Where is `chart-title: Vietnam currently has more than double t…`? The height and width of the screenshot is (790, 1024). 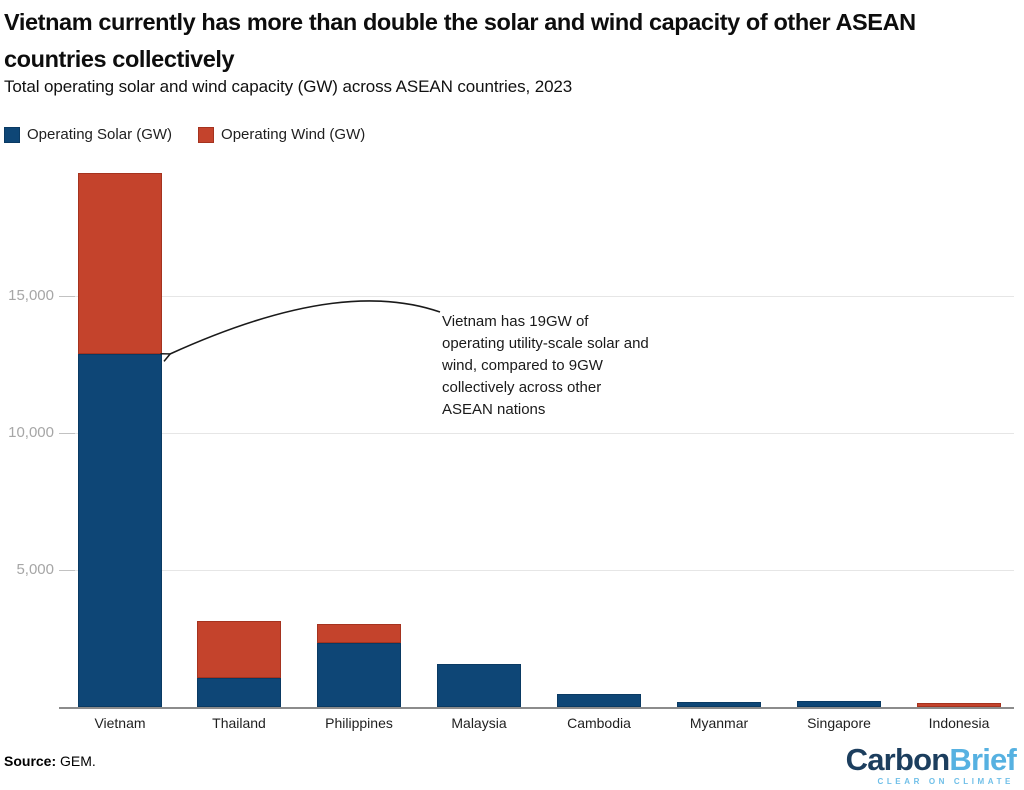 chart-title: Vietnam currently has more than double t… is located at coordinates (460, 40).